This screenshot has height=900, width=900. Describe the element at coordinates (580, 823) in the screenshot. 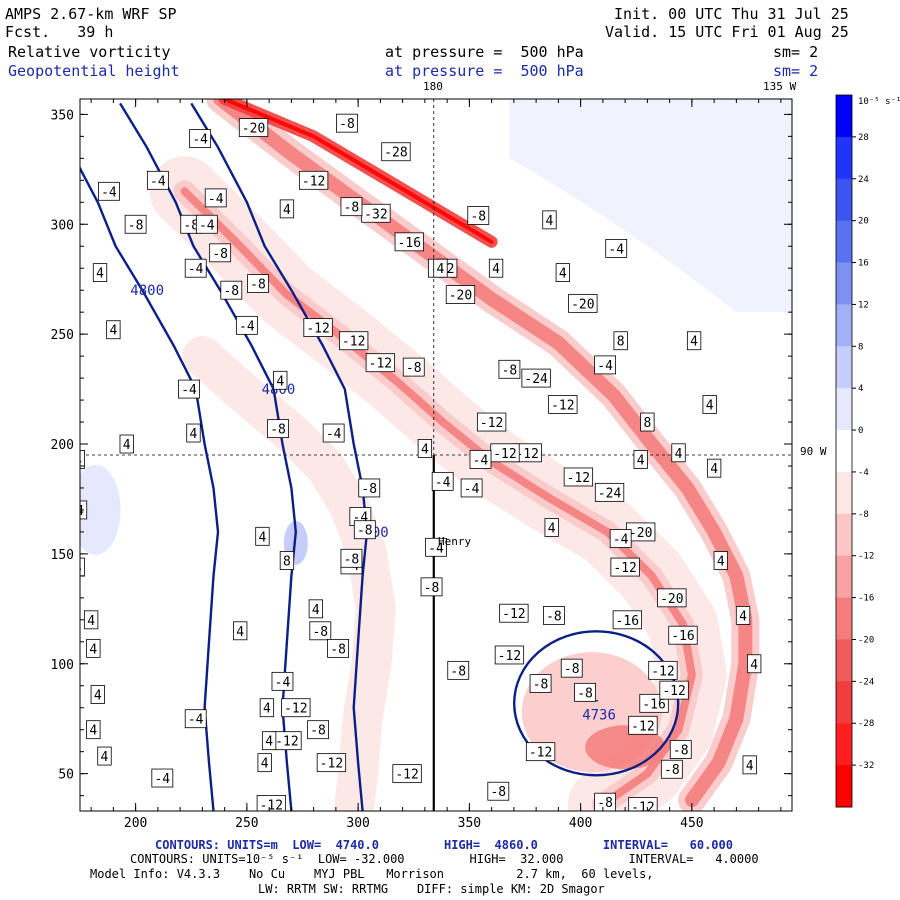

I see `x-tick-label: 400` at that location.